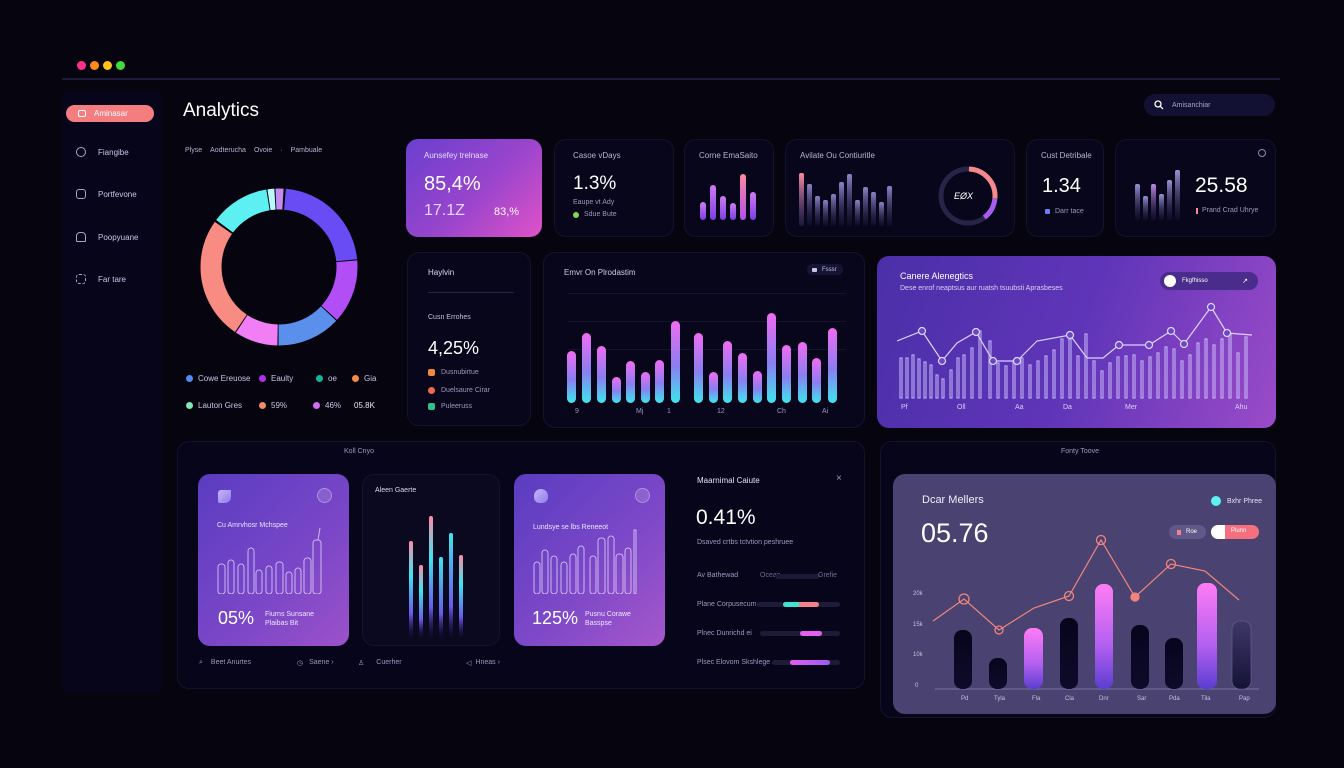 The image size is (1344, 768). I want to click on metric-item: Dusnubirtue, so click(453, 372).